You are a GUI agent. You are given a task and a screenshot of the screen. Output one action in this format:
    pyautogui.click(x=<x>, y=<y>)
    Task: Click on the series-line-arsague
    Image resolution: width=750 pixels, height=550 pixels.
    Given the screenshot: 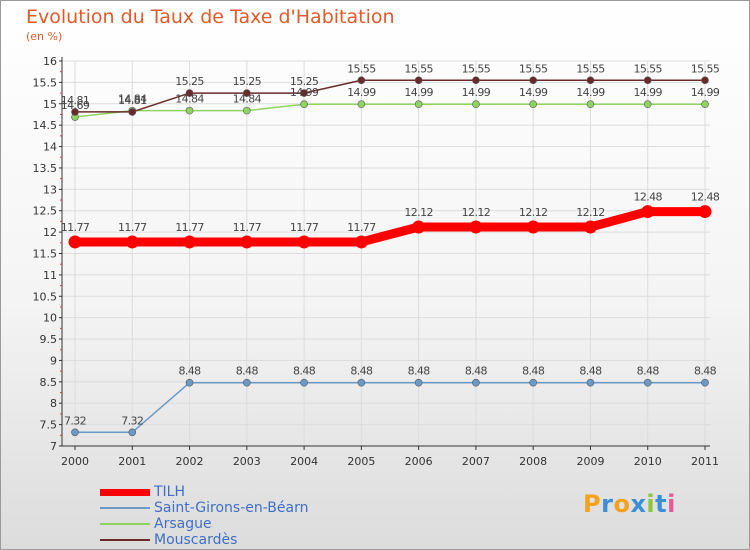 What is the action you would take?
    pyautogui.click(x=389, y=110)
    